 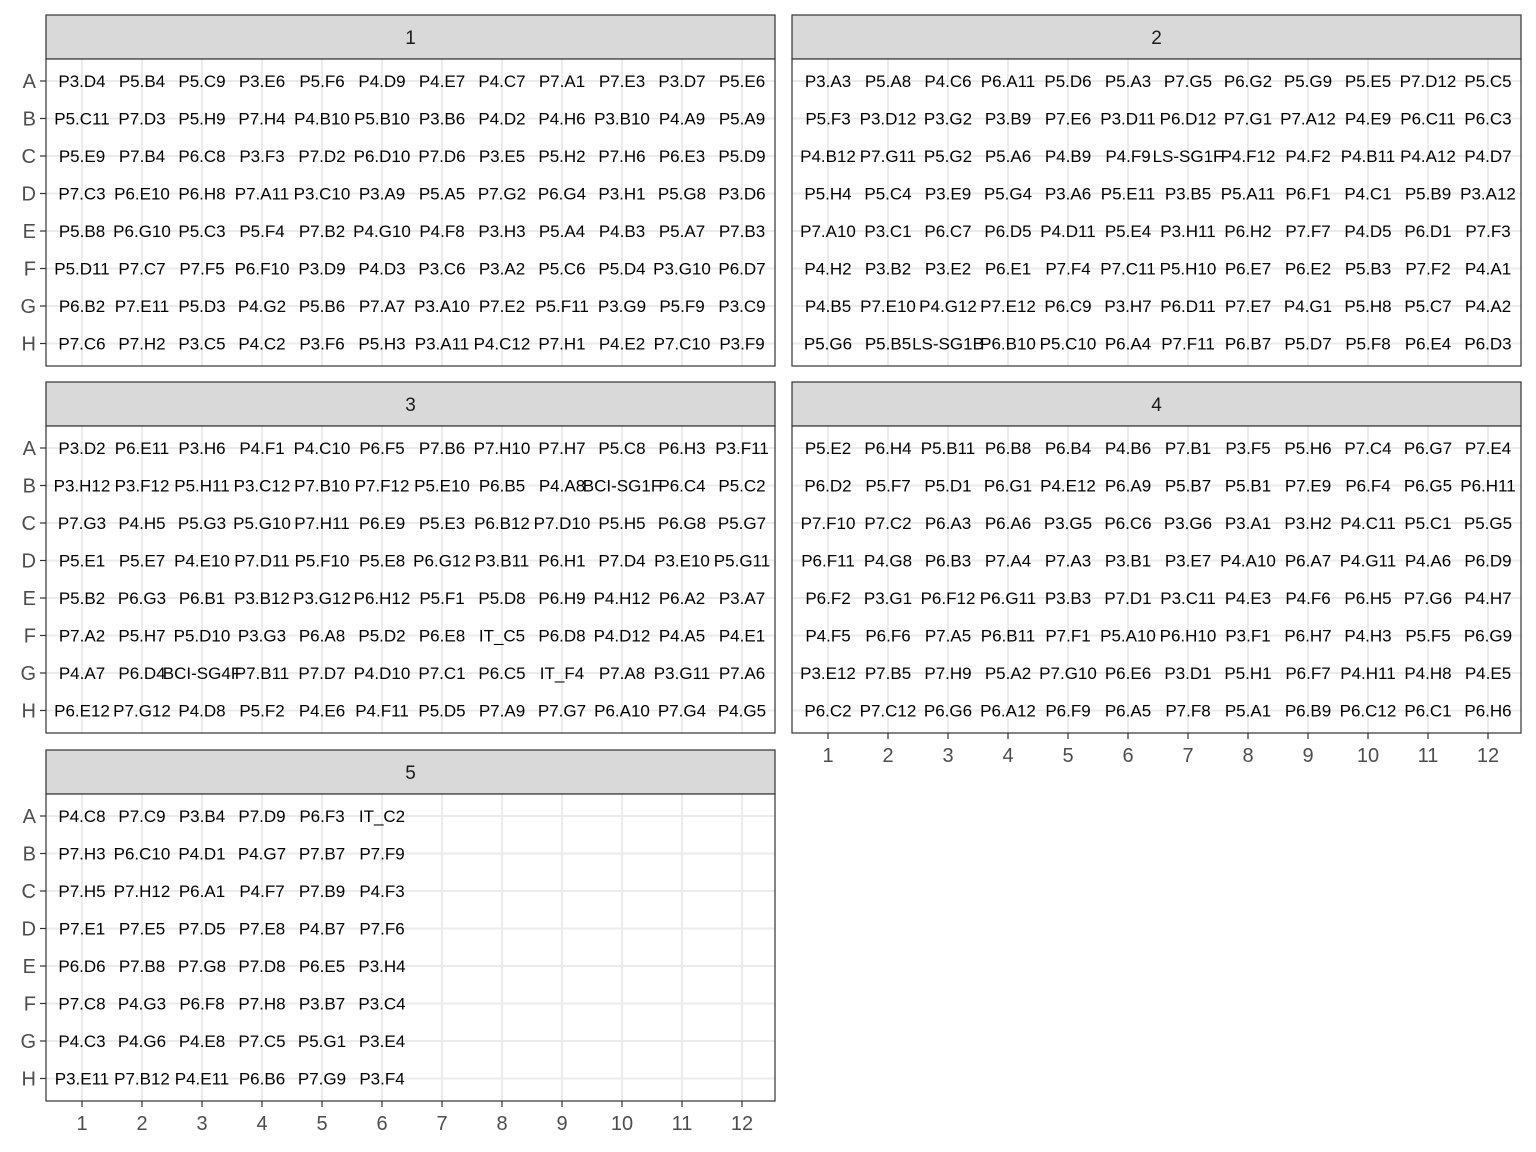 What do you see at coordinates (1008, 194) in the screenshot?
I see `well-label: P5.G4` at bounding box center [1008, 194].